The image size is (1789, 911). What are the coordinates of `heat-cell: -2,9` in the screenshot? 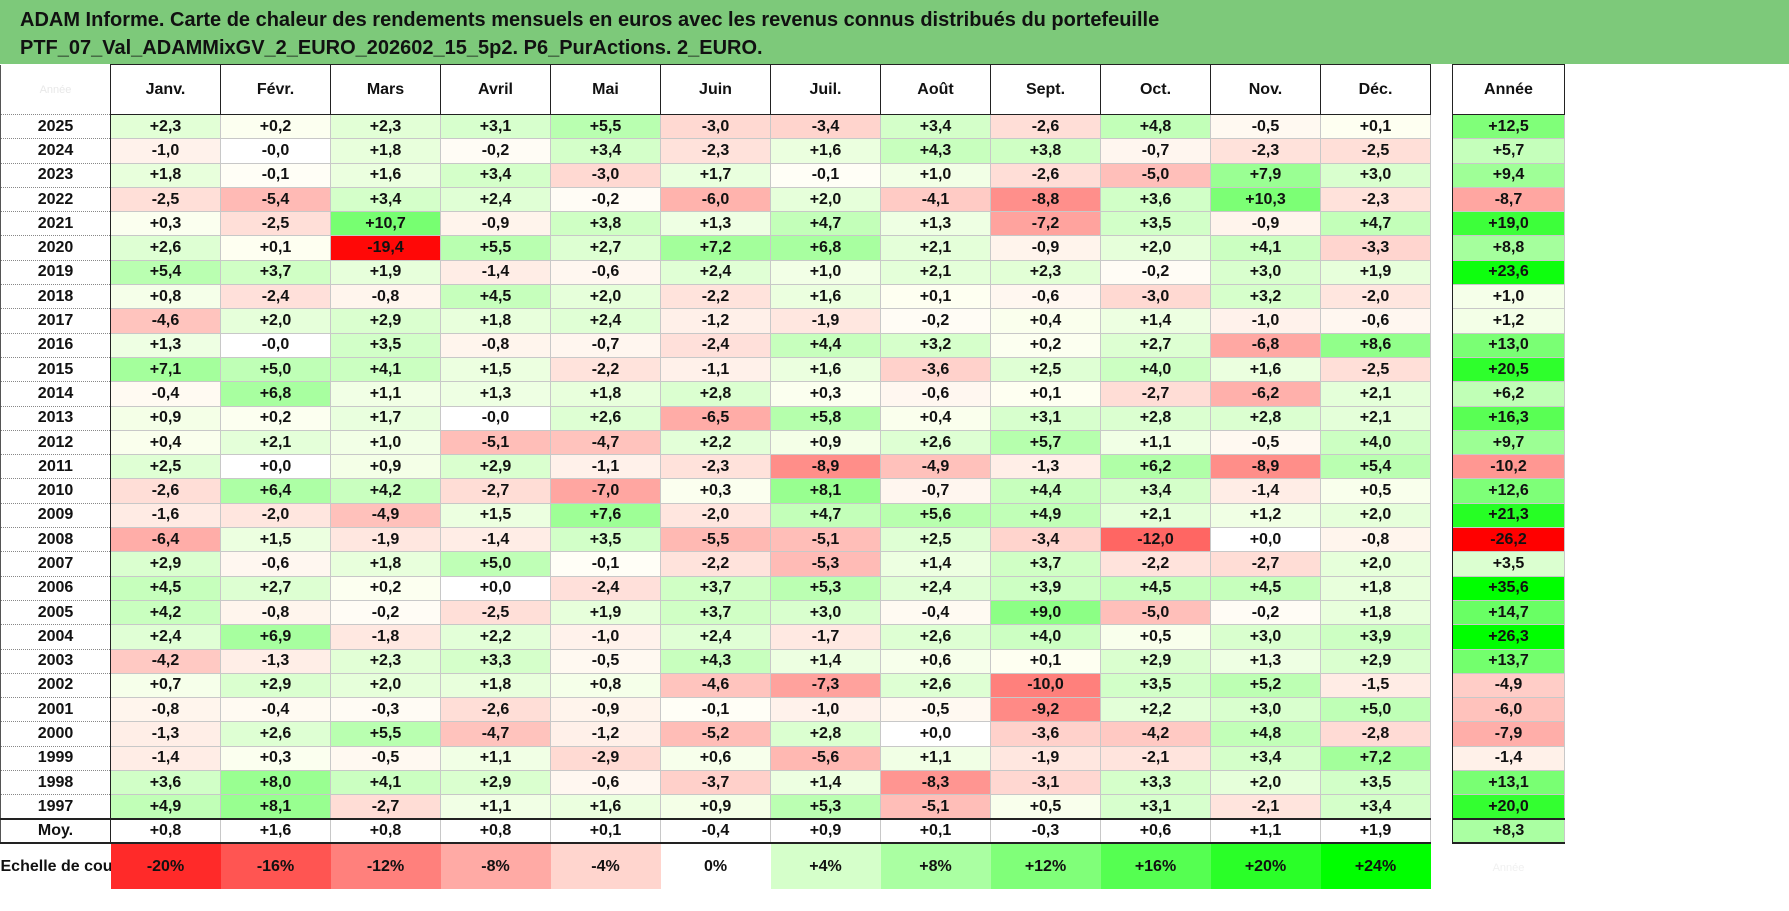 It's located at (605, 758).